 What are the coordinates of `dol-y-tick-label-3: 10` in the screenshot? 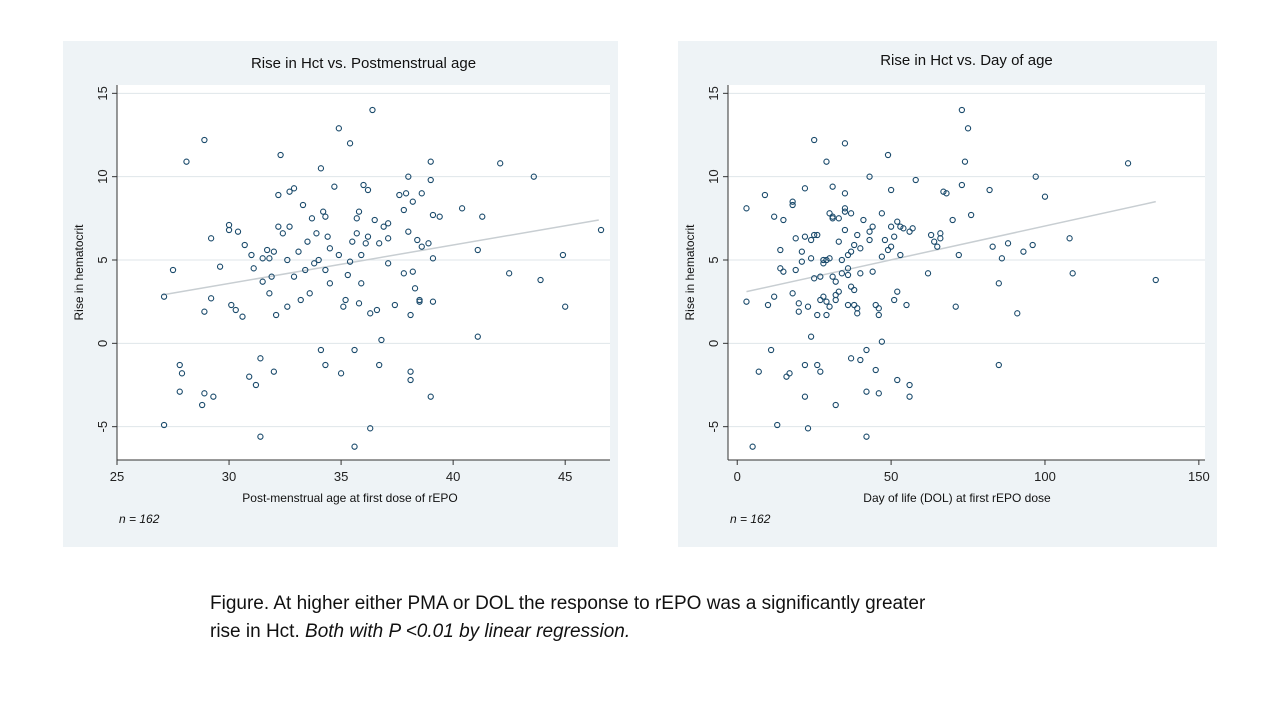 It's located at (713, 176).